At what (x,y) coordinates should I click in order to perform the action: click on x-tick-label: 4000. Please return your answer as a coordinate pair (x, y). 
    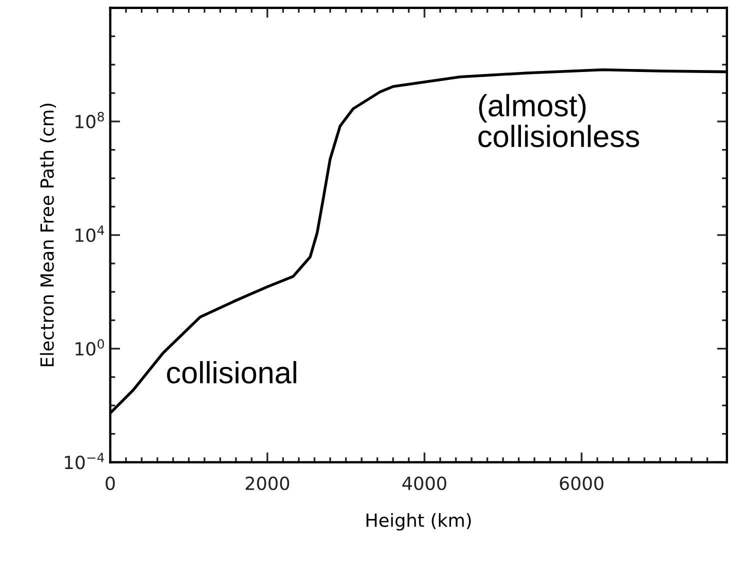
    Looking at the image, I should click on (424, 483).